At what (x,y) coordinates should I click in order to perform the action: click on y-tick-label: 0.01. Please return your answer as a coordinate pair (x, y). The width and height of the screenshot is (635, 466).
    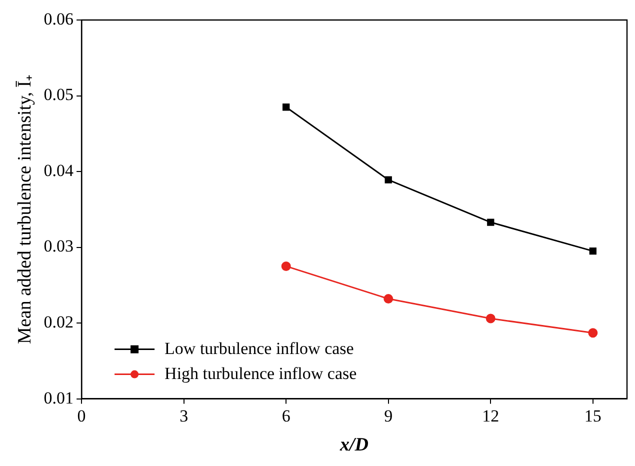
    Looking at the image, I should click on (59, 398).